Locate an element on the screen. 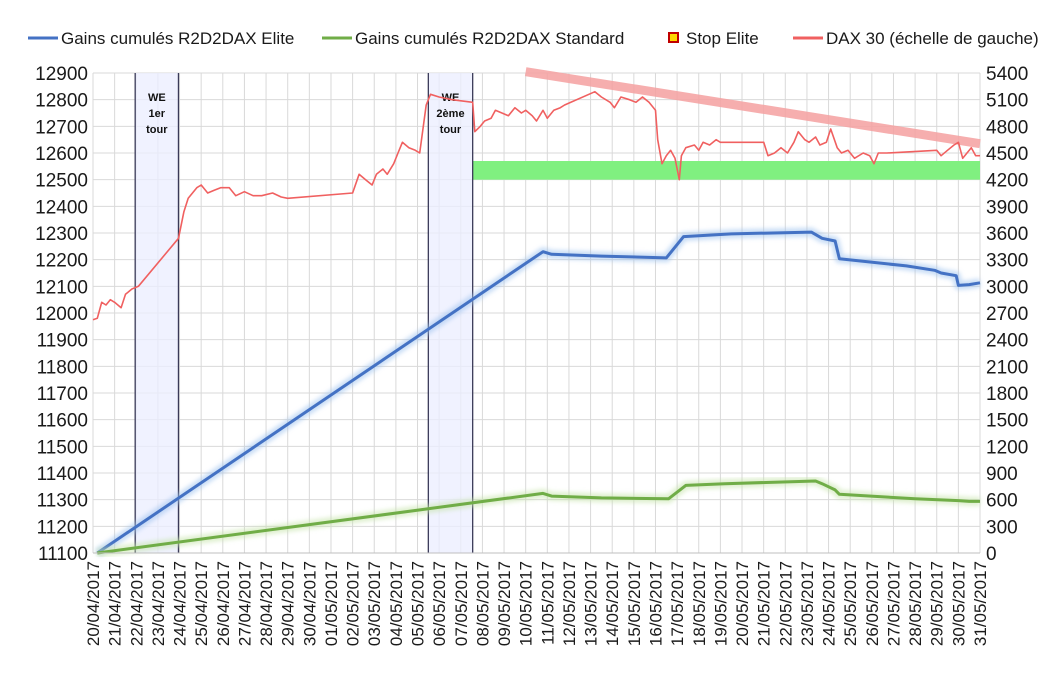 The width and height of the screenshot is (1059, 689). y-right-tick-label: 1800 is located at coordinates (1007, 394).